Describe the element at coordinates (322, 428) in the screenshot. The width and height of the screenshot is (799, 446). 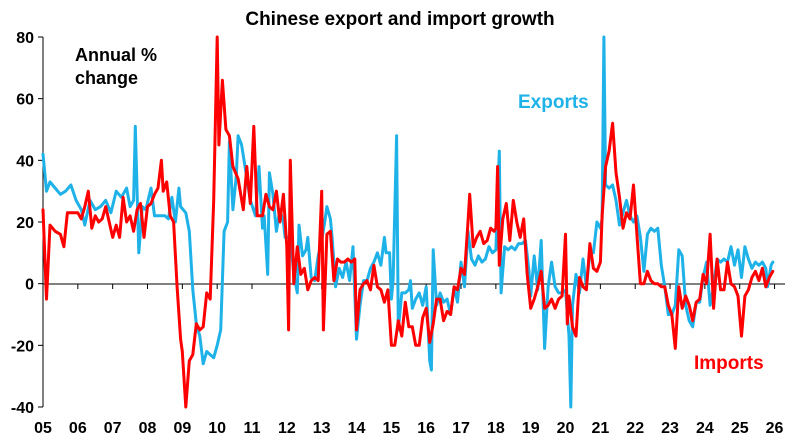
I see `x-tick-label: 13` at that location.